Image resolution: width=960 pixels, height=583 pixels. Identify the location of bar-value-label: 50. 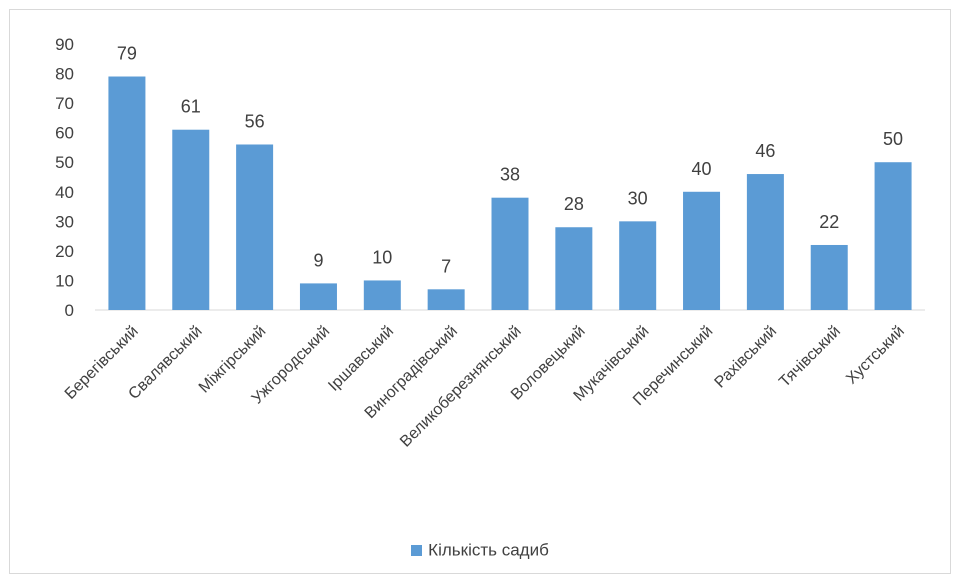
(893, 139).